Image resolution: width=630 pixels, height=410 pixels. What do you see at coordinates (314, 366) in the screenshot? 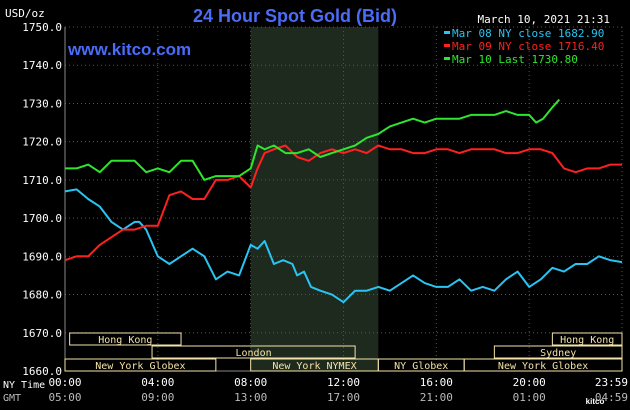
I see `session-label: New York NYMEX` at bounding box center [314, 366].